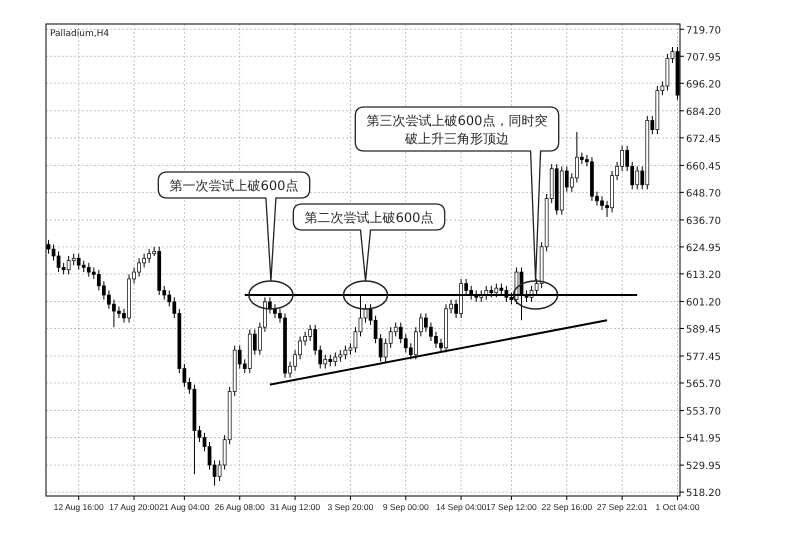  What do you see at coordinates (369, 218) in the screenshot?
I see `annotation: 第二次尝试上破600点` at bounding box center [369, 218].